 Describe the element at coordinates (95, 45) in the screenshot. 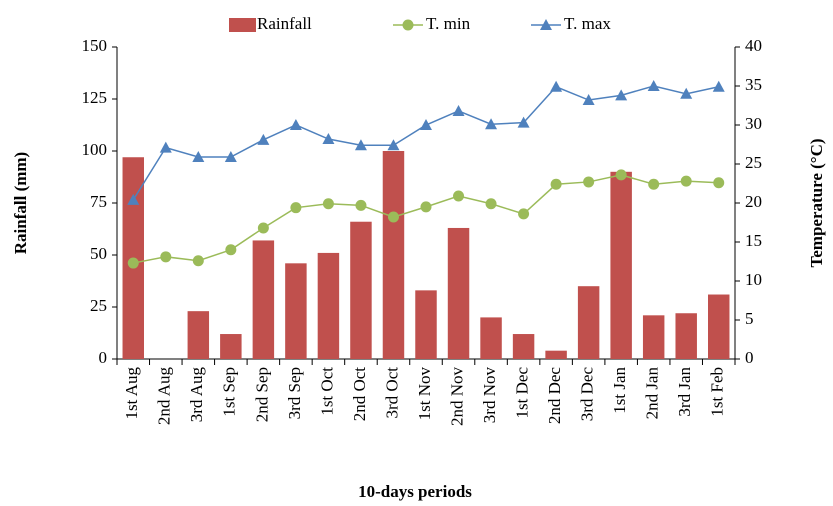

I see `y-tick-label: 150` at that location.